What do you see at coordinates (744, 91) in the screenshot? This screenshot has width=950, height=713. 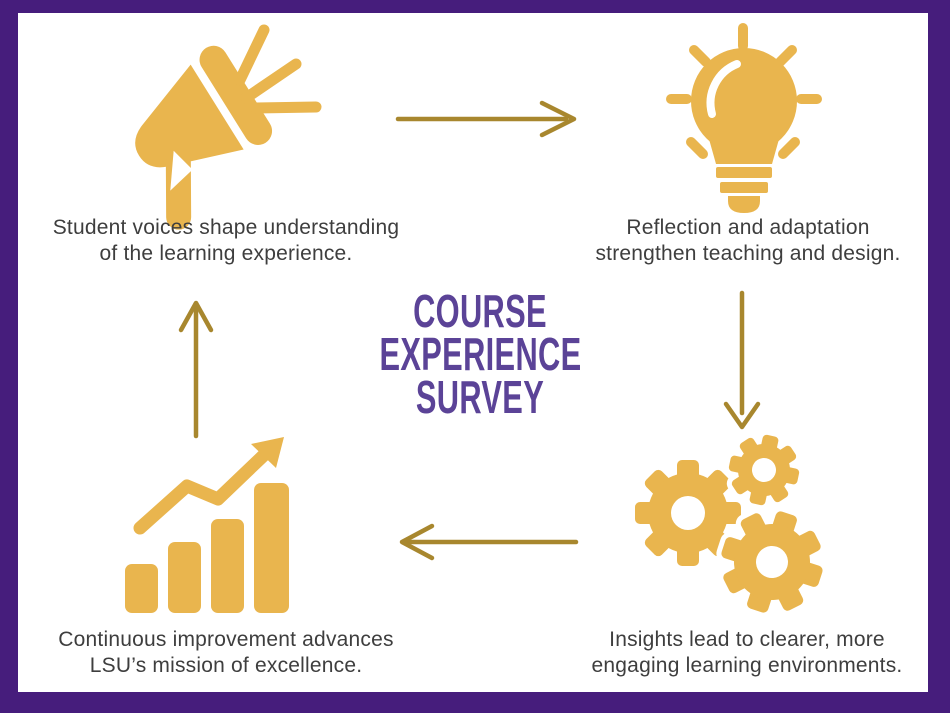 I see `light-rays` at bounding box center [744, 91].